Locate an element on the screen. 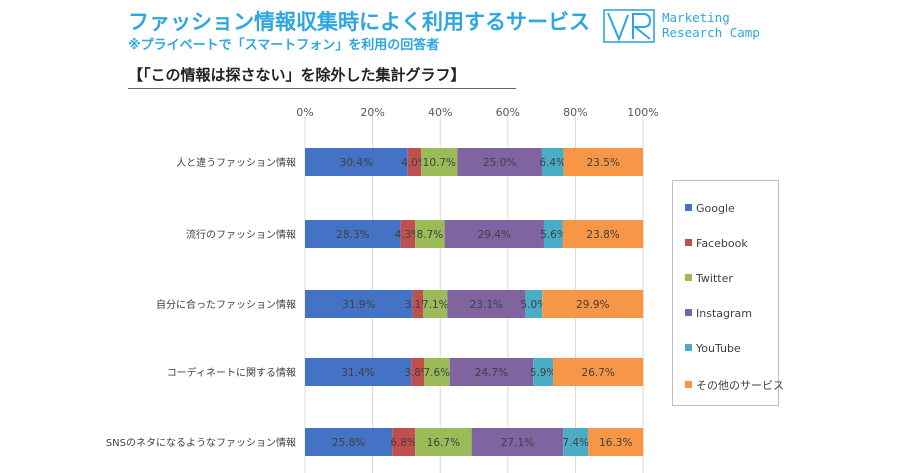 Image resolution: width=900 pixels, height=473 pixels. data-label: 7.1% is located at coordinates (435, 305).